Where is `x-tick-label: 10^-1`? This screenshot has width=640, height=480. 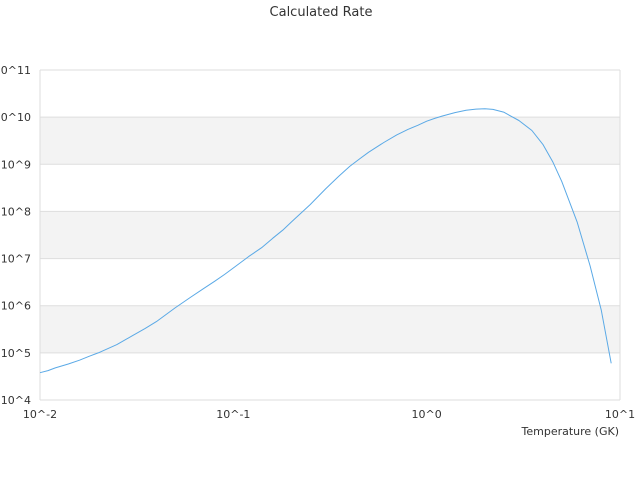 x-tick-label: 10^-1 is located at coordinates (233, 414).